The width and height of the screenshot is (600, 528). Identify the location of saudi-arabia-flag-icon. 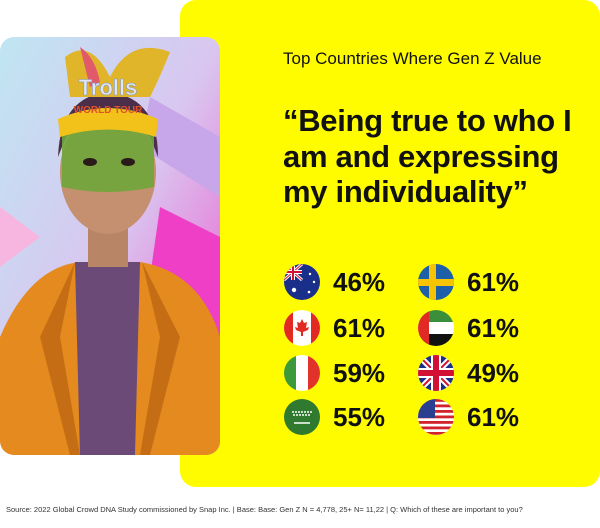
(302, 417).